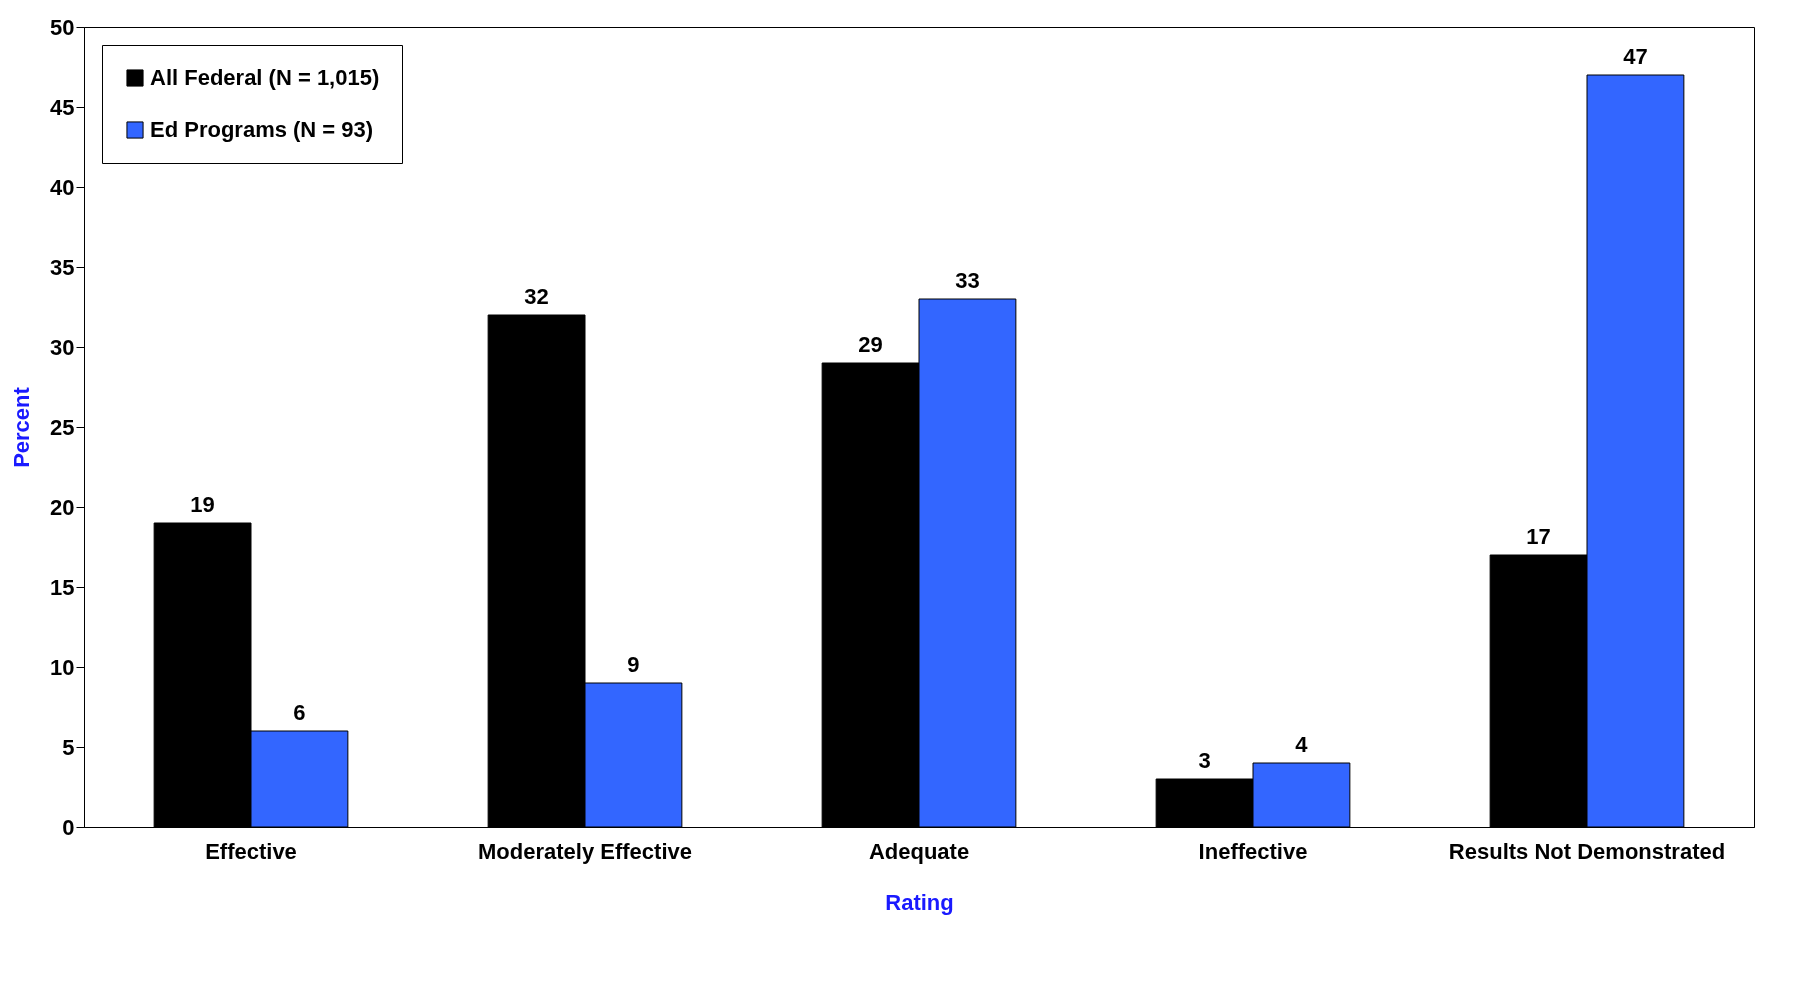  I want to click on data-label: 32, so click(536, 296).